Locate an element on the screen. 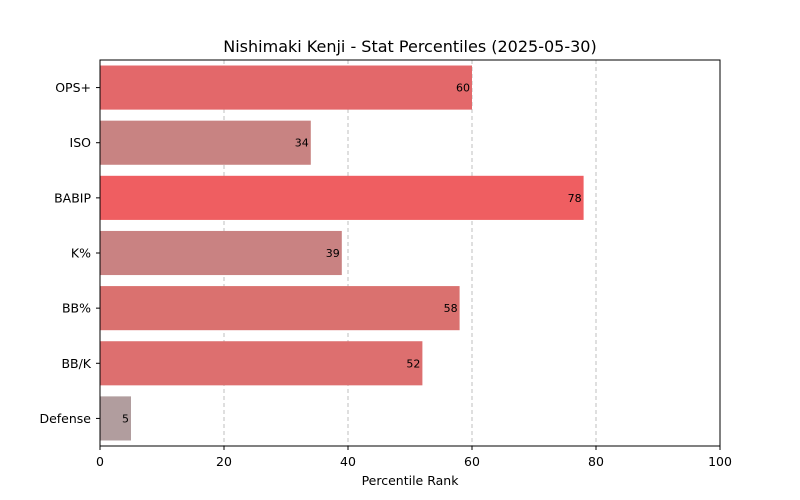 This screenshot has width=800, height=500. x-tick-label: 40 is located at coordinates (348, 461).